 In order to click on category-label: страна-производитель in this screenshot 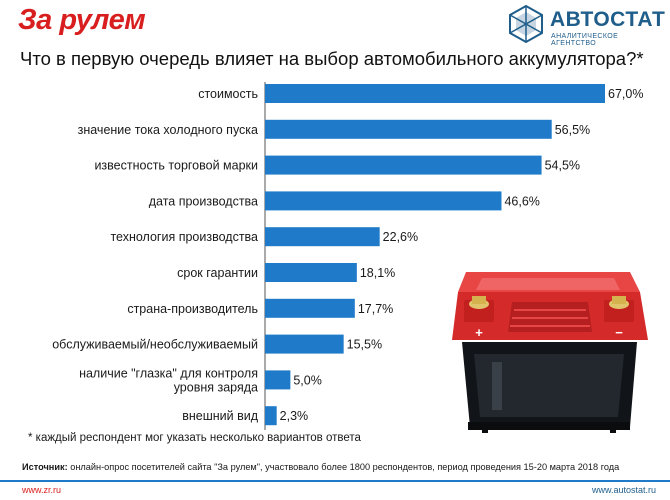, I will do `click(192, 309)`.